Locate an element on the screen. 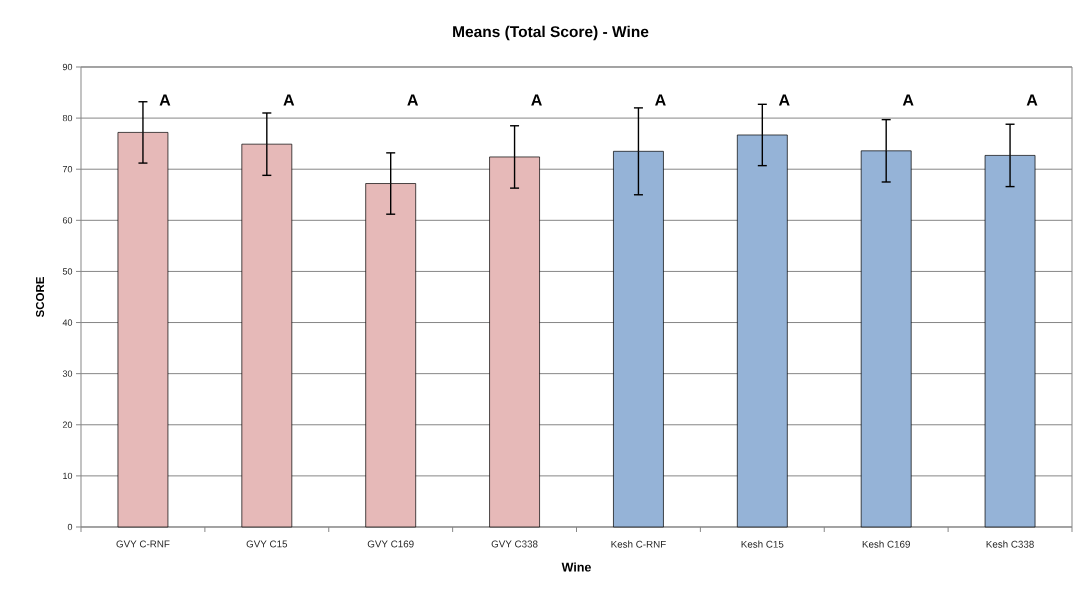  x-tick-label: GVY C-RNF is located at coordinates (143, 544).